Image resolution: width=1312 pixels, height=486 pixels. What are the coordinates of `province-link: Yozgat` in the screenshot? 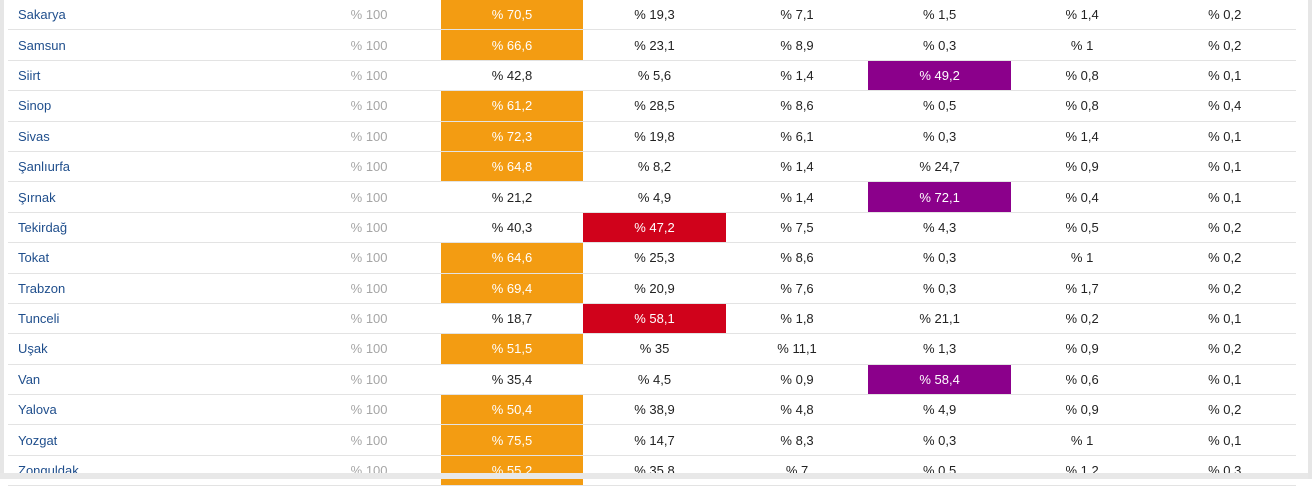 It's located at (153, 440).